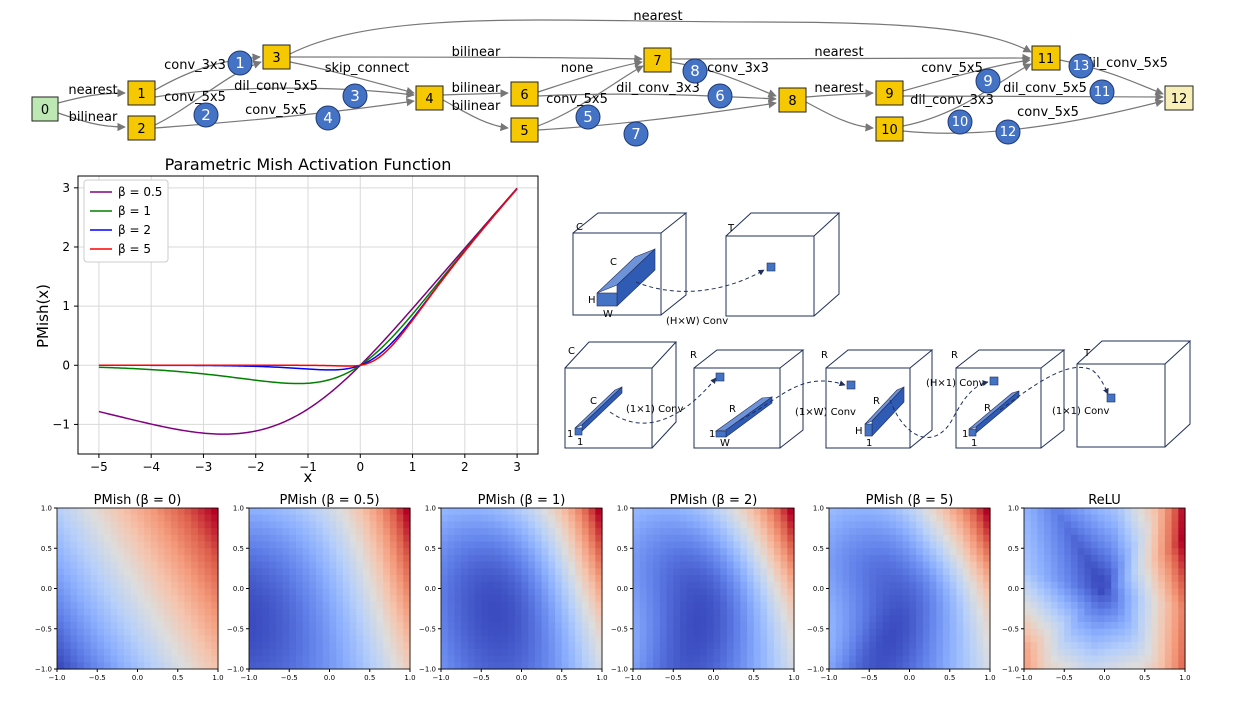  Describe the element at coordinates (859, 431) in the screenshot. I see `kernel-label: H` at that location.